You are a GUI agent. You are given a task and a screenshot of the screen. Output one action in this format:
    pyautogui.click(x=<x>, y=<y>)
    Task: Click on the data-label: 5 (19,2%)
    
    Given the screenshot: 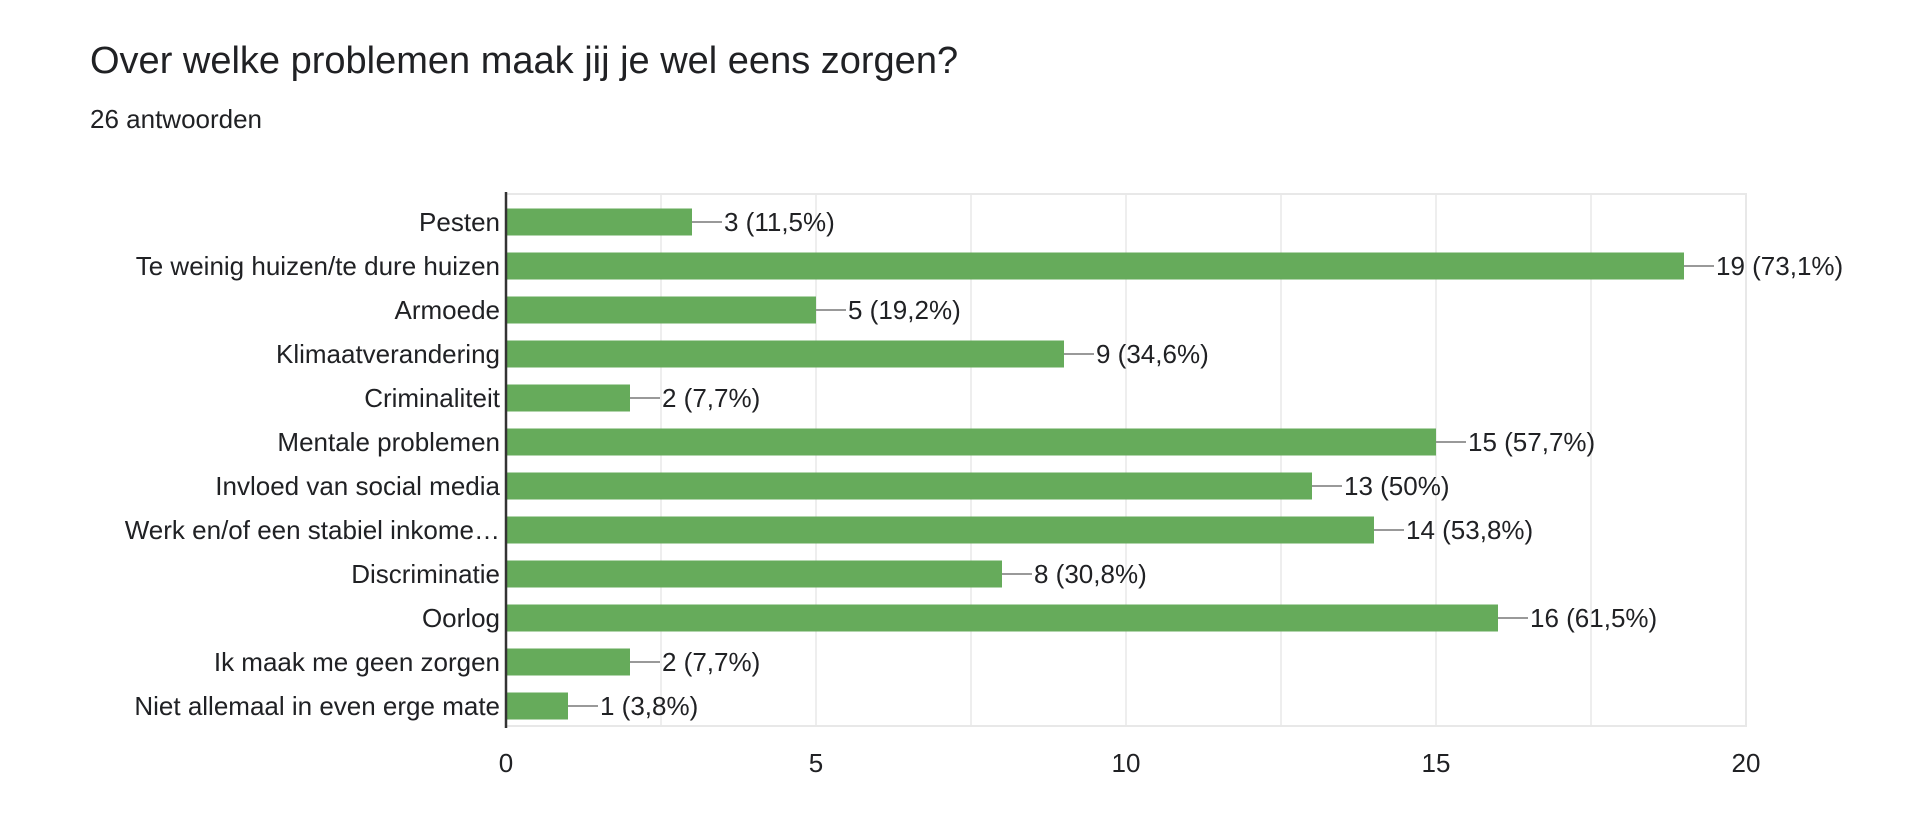 What is the action you would take?
    pyautogui.click(x=904, y=310)
    